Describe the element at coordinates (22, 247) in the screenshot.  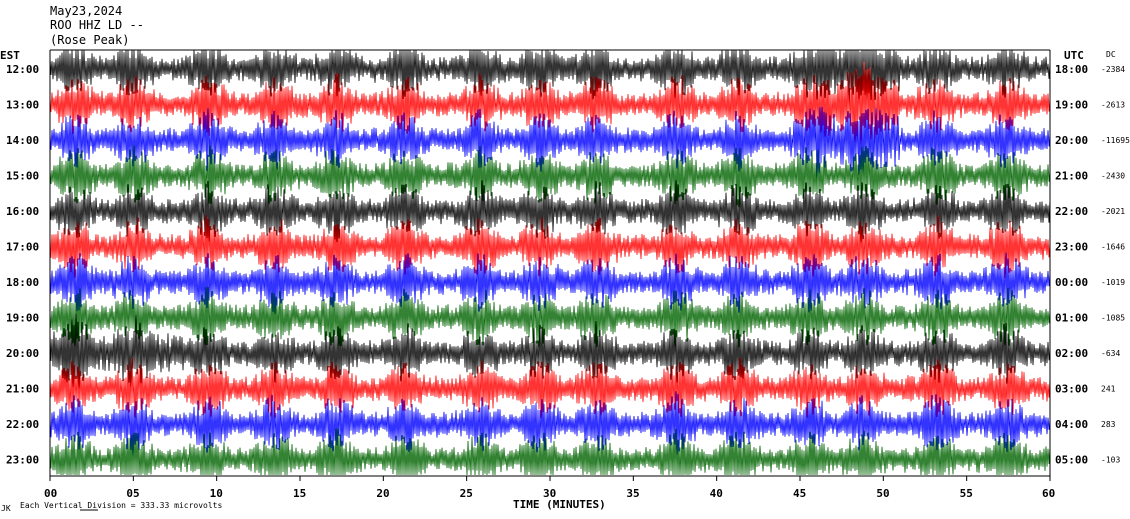
I see `est-hour-label: 17:00` at that location.